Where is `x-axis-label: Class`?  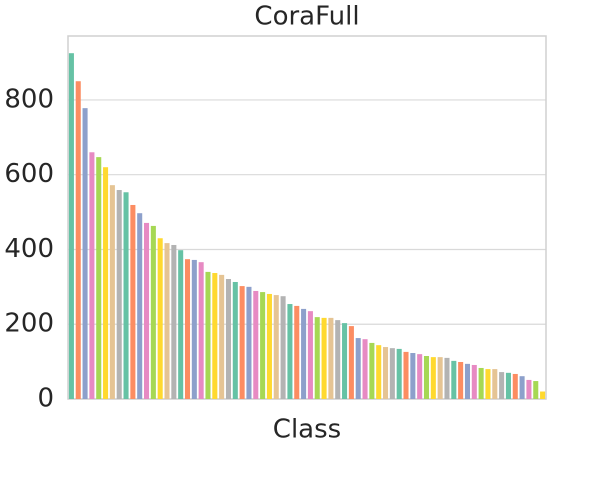 x-axis-label: Class is located at coordinates (307, 430).